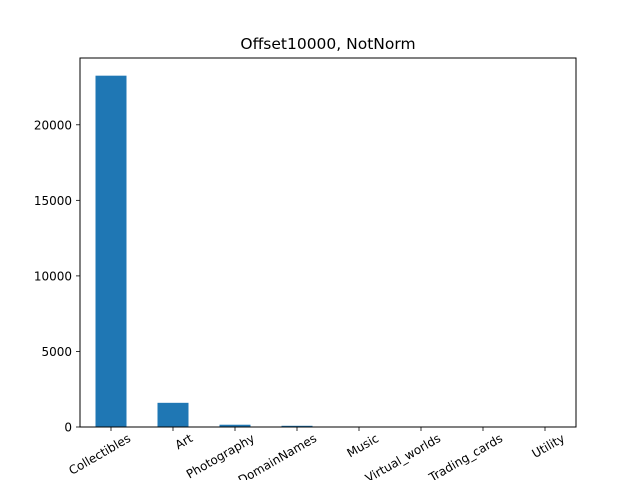 This screenshot has height=484, width=640. Describe the element at coordinates (56, 352) in the screenshot. I see `y-tick-label: 5000` at that location.